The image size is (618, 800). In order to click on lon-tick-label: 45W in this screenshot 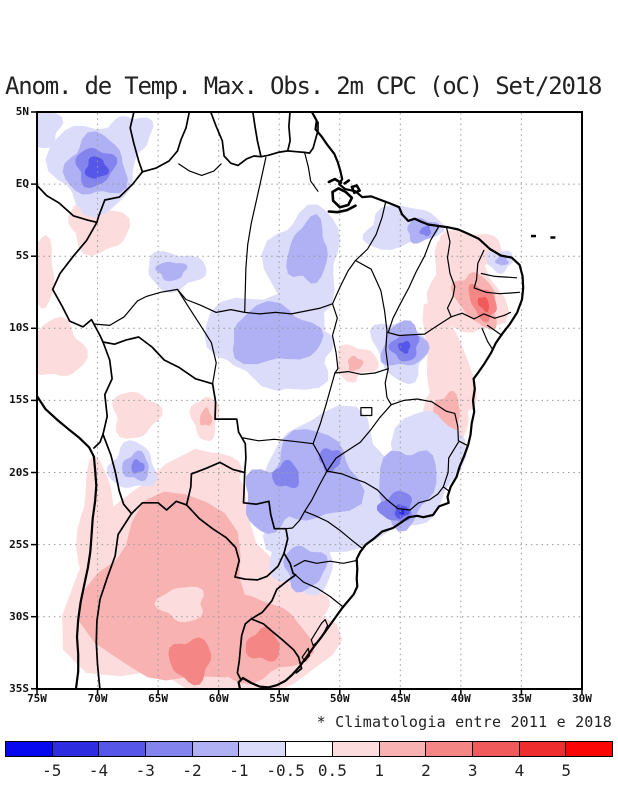, I will do `click(400, 698)`.